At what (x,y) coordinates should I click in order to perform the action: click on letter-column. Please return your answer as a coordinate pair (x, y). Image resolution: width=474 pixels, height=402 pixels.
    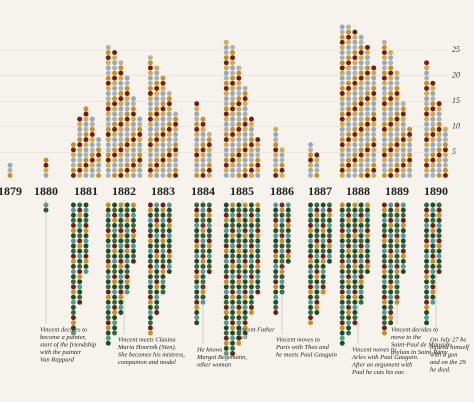
    Looking at the image, I should click on (73, 160).